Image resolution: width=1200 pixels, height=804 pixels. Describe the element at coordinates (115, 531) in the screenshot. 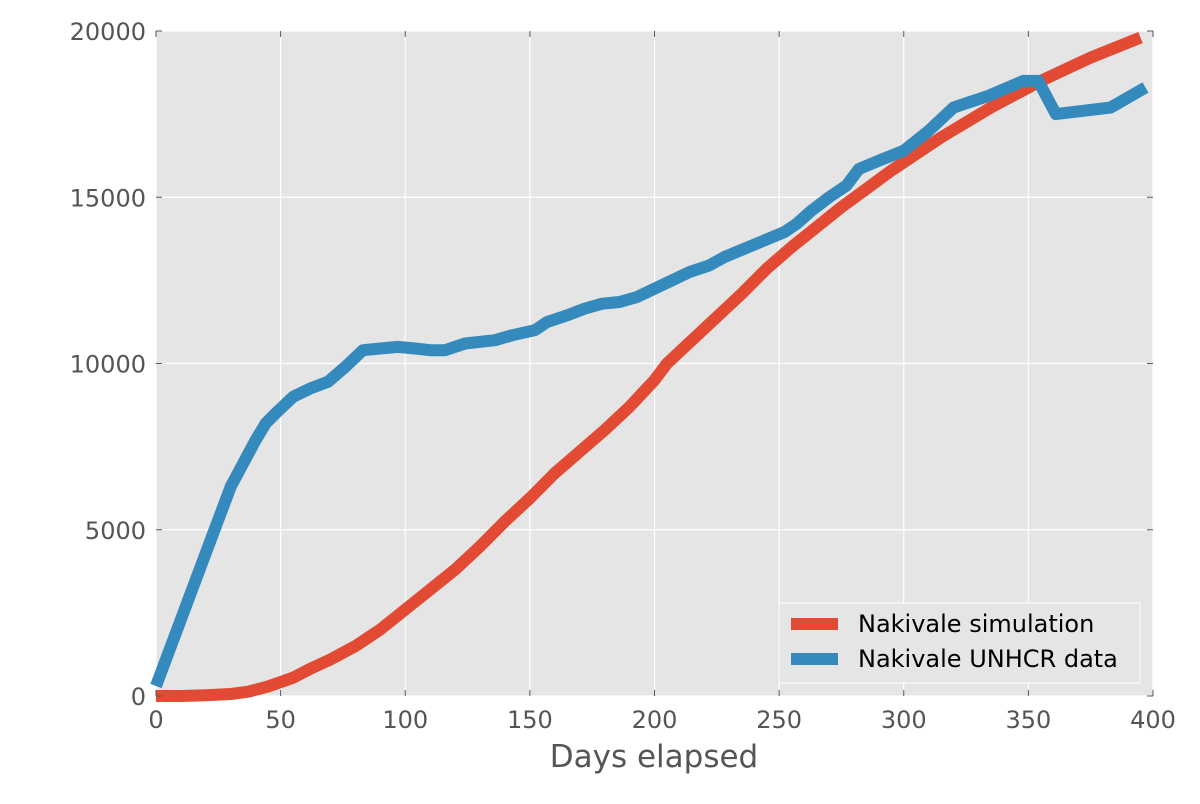

I see `y-tick-label: 5000` at that location.